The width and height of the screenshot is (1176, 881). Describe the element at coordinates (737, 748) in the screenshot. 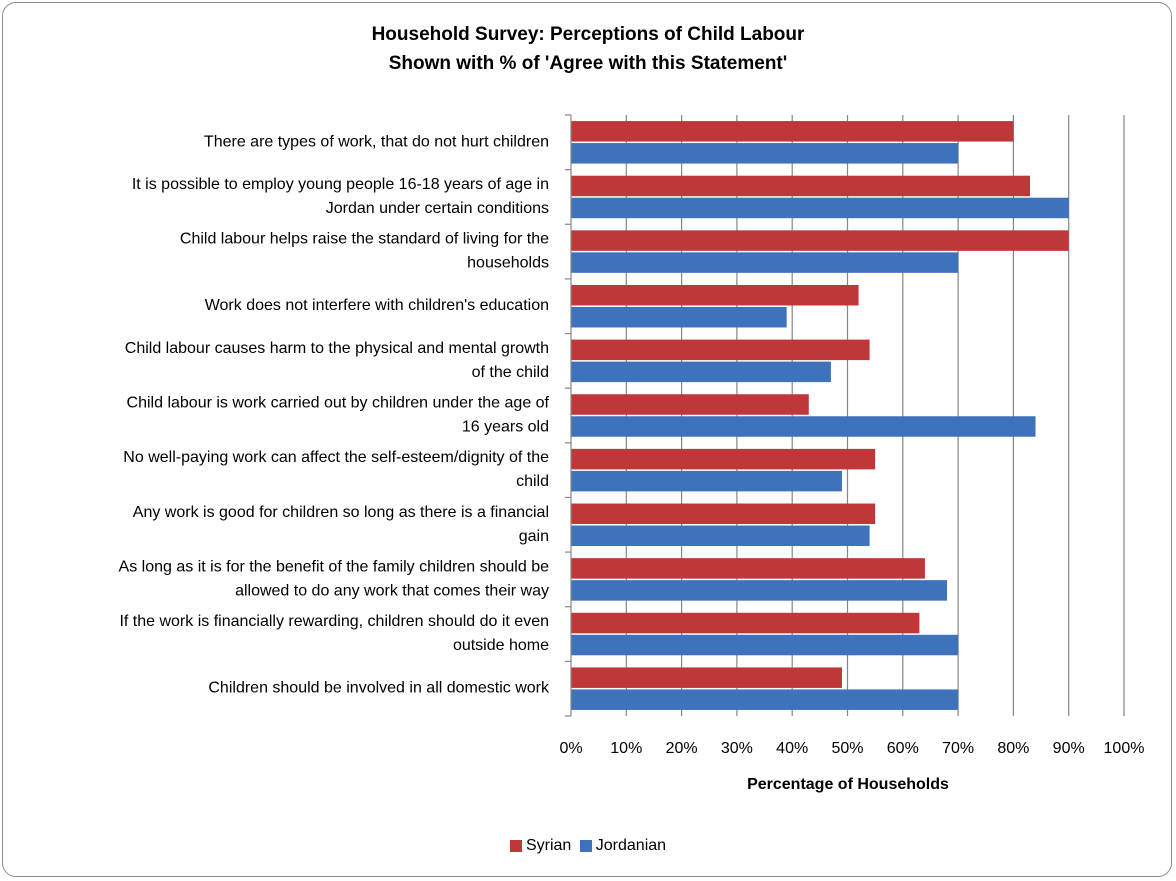

I see `x-tick-label: 30%` at that location.